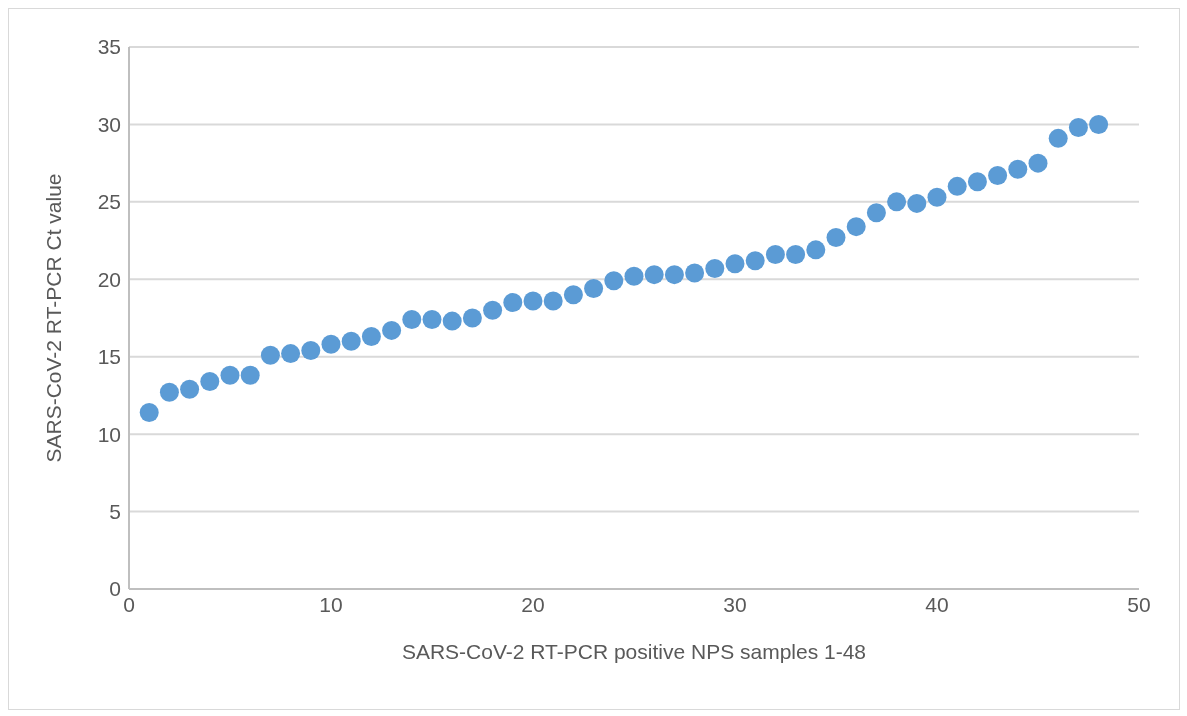  Describe the element at coordinates (634, 651) in the screenshot. I see `x-axis-title: SARS-CoV-2 RT-PCR positive NPS samples 1-48` at that location.